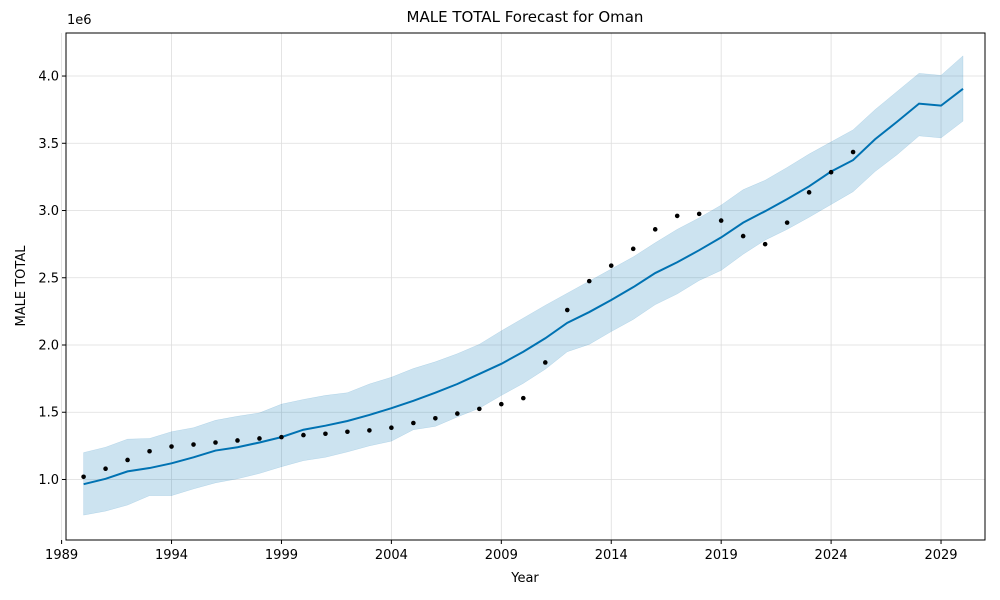 The image size is (1000, 600). What do you see at coordinates (79, 20) in the screenshot?
I see `y-offset-label: 1e6` at bounding box center [79, 20].